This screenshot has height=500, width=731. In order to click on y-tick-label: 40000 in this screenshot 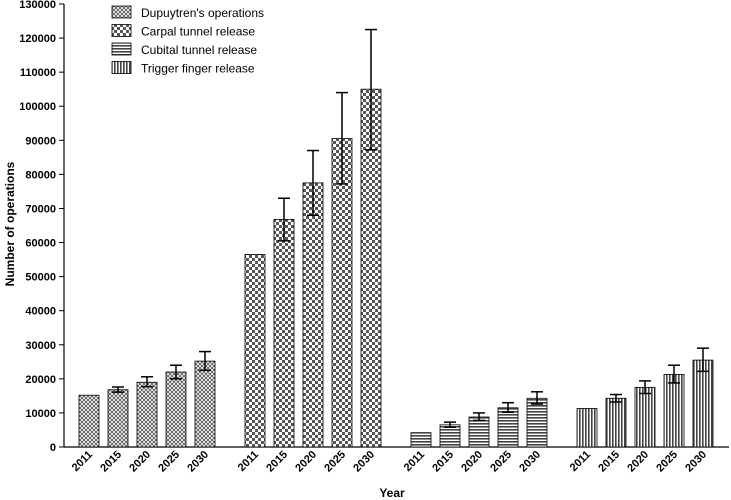, I will do `click(40, 312)`.